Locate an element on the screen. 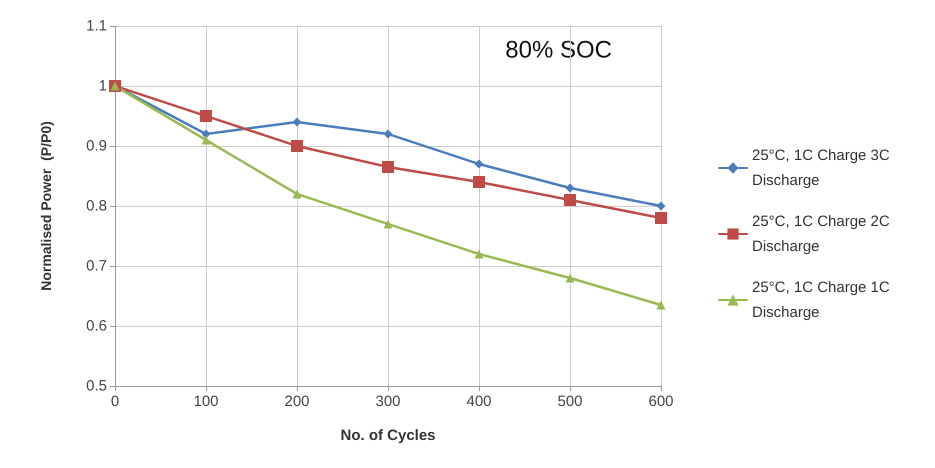 The image size is (935, 468). y-tick-label: 0.5 is located at coordinates (96, 386).